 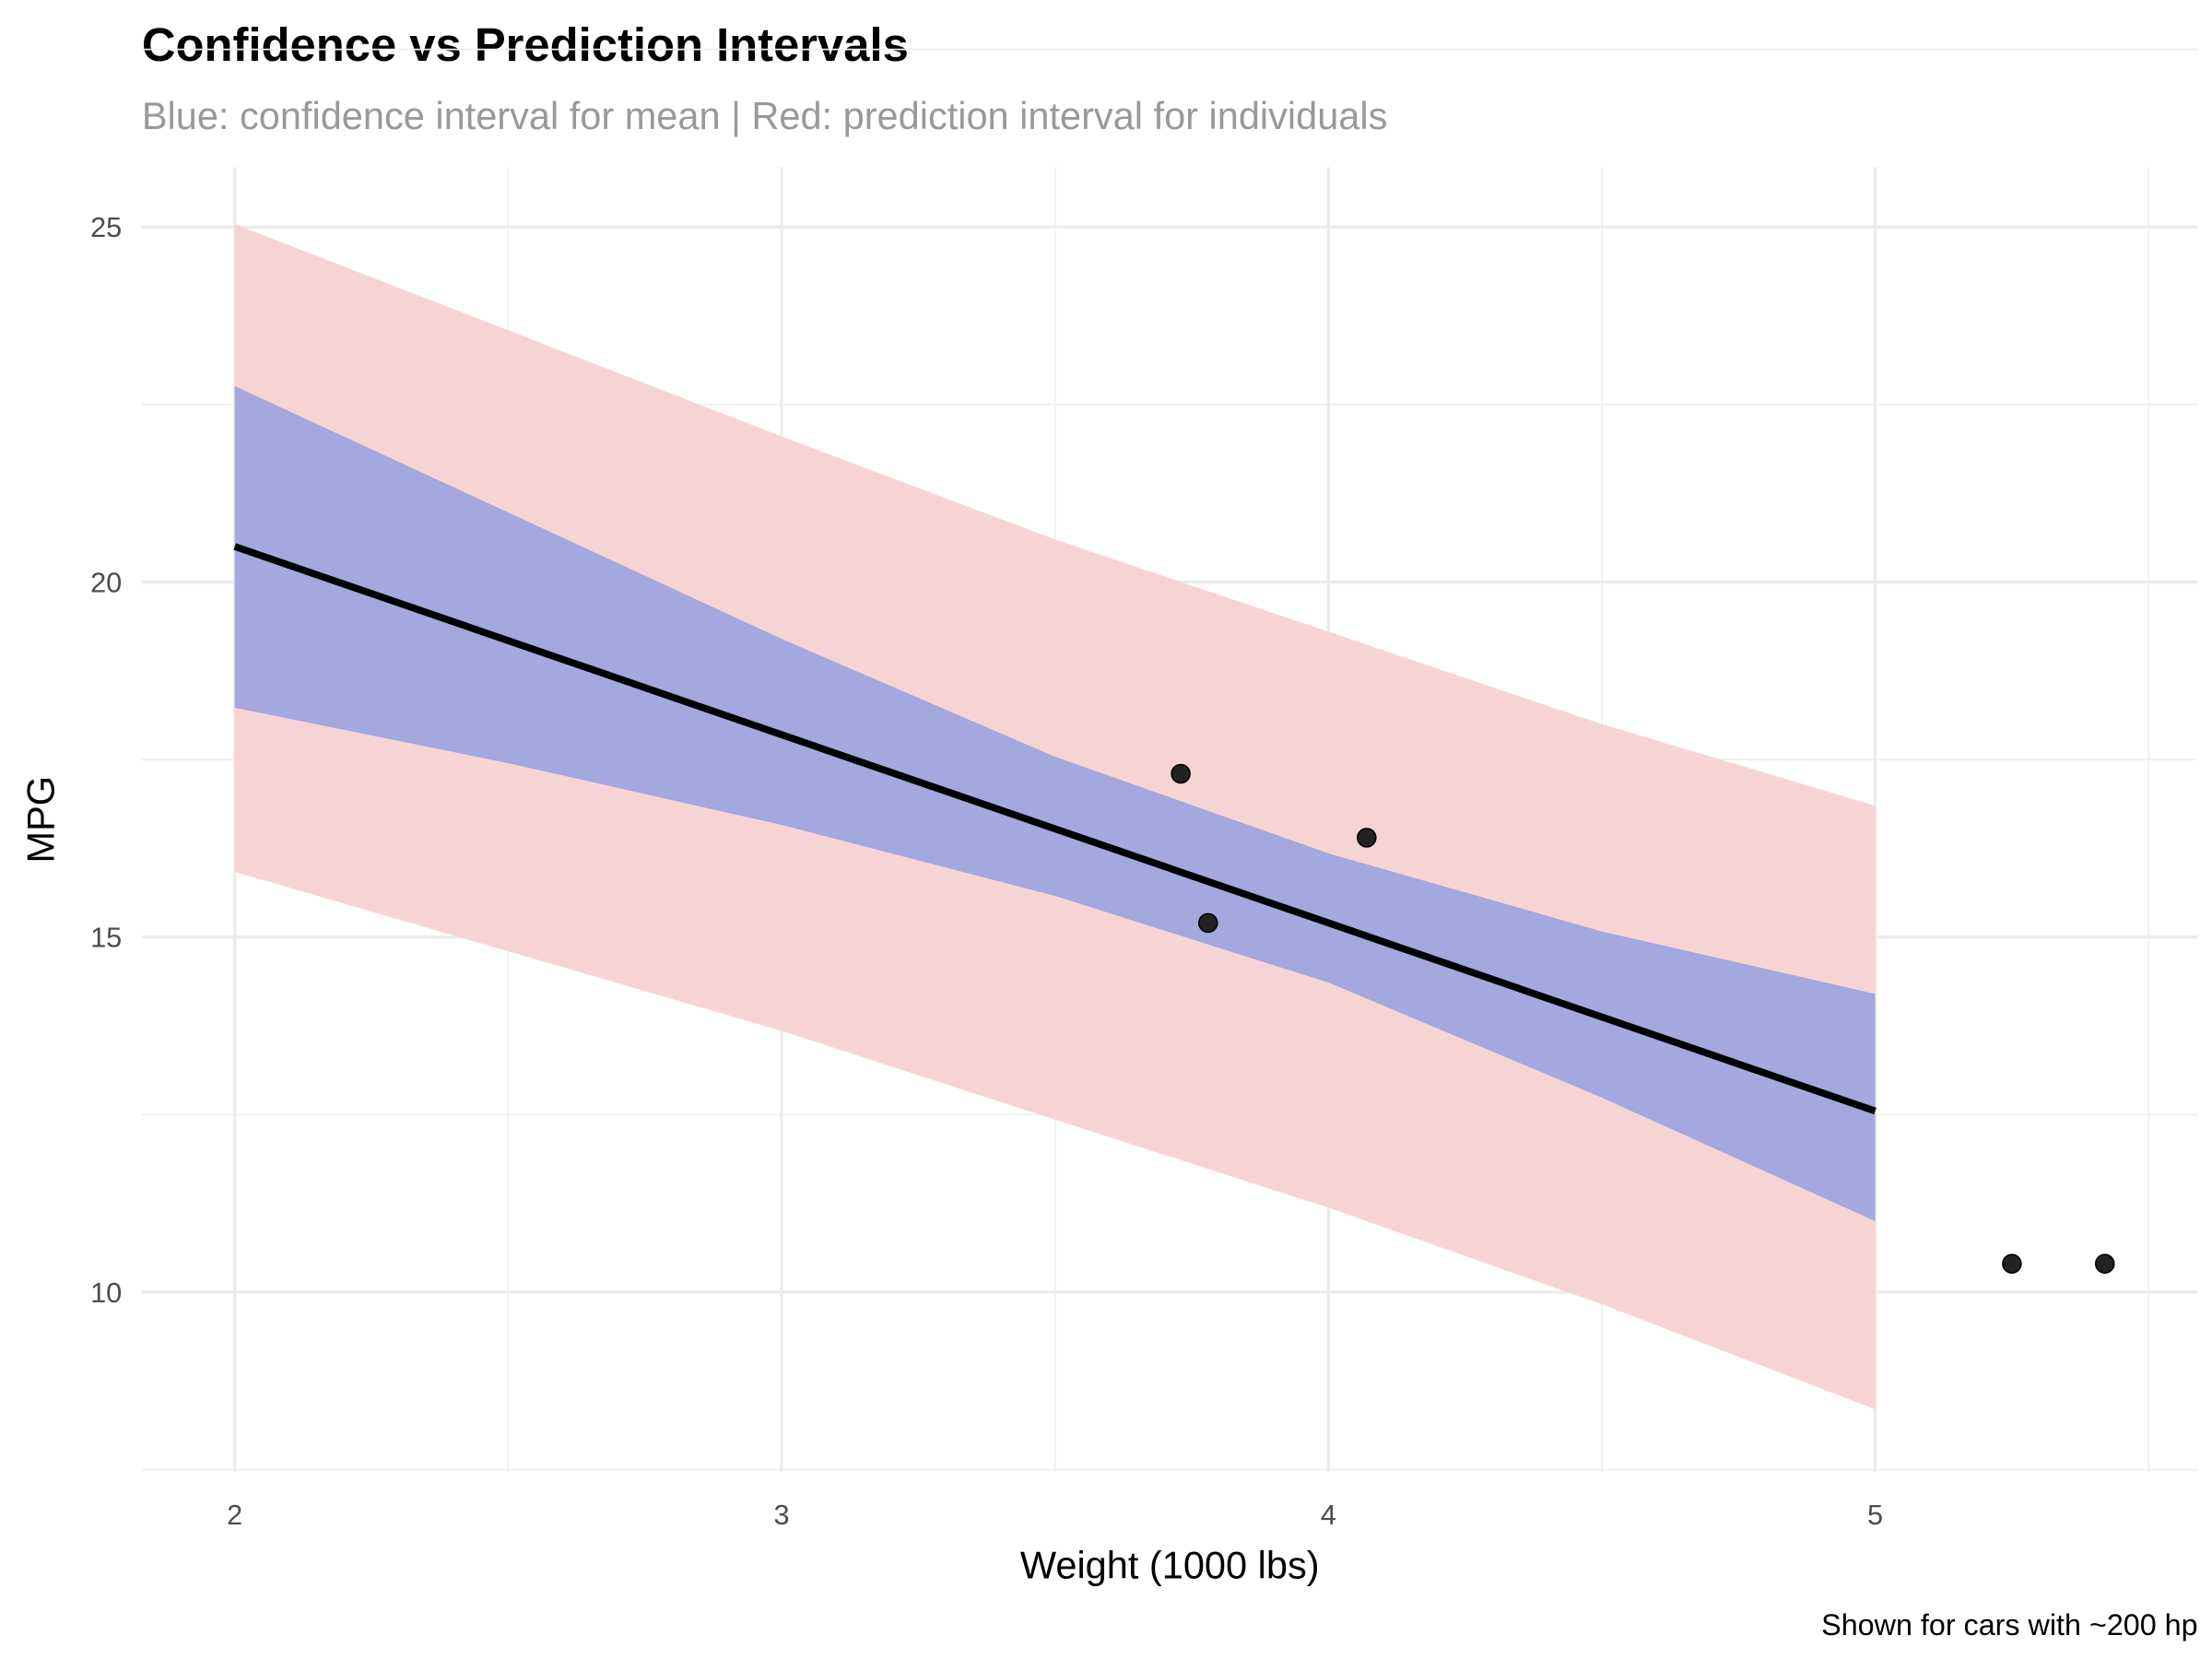 I want to click on y-tick-label: 15, so click(x=106, y=938).